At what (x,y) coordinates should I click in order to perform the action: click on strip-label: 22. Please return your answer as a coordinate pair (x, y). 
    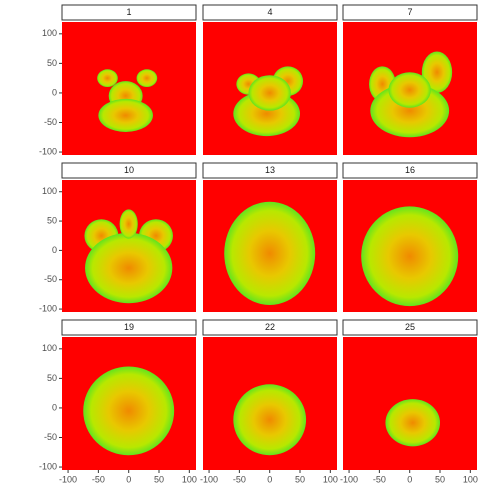
    Looking at the image, I should click on (270, 327).